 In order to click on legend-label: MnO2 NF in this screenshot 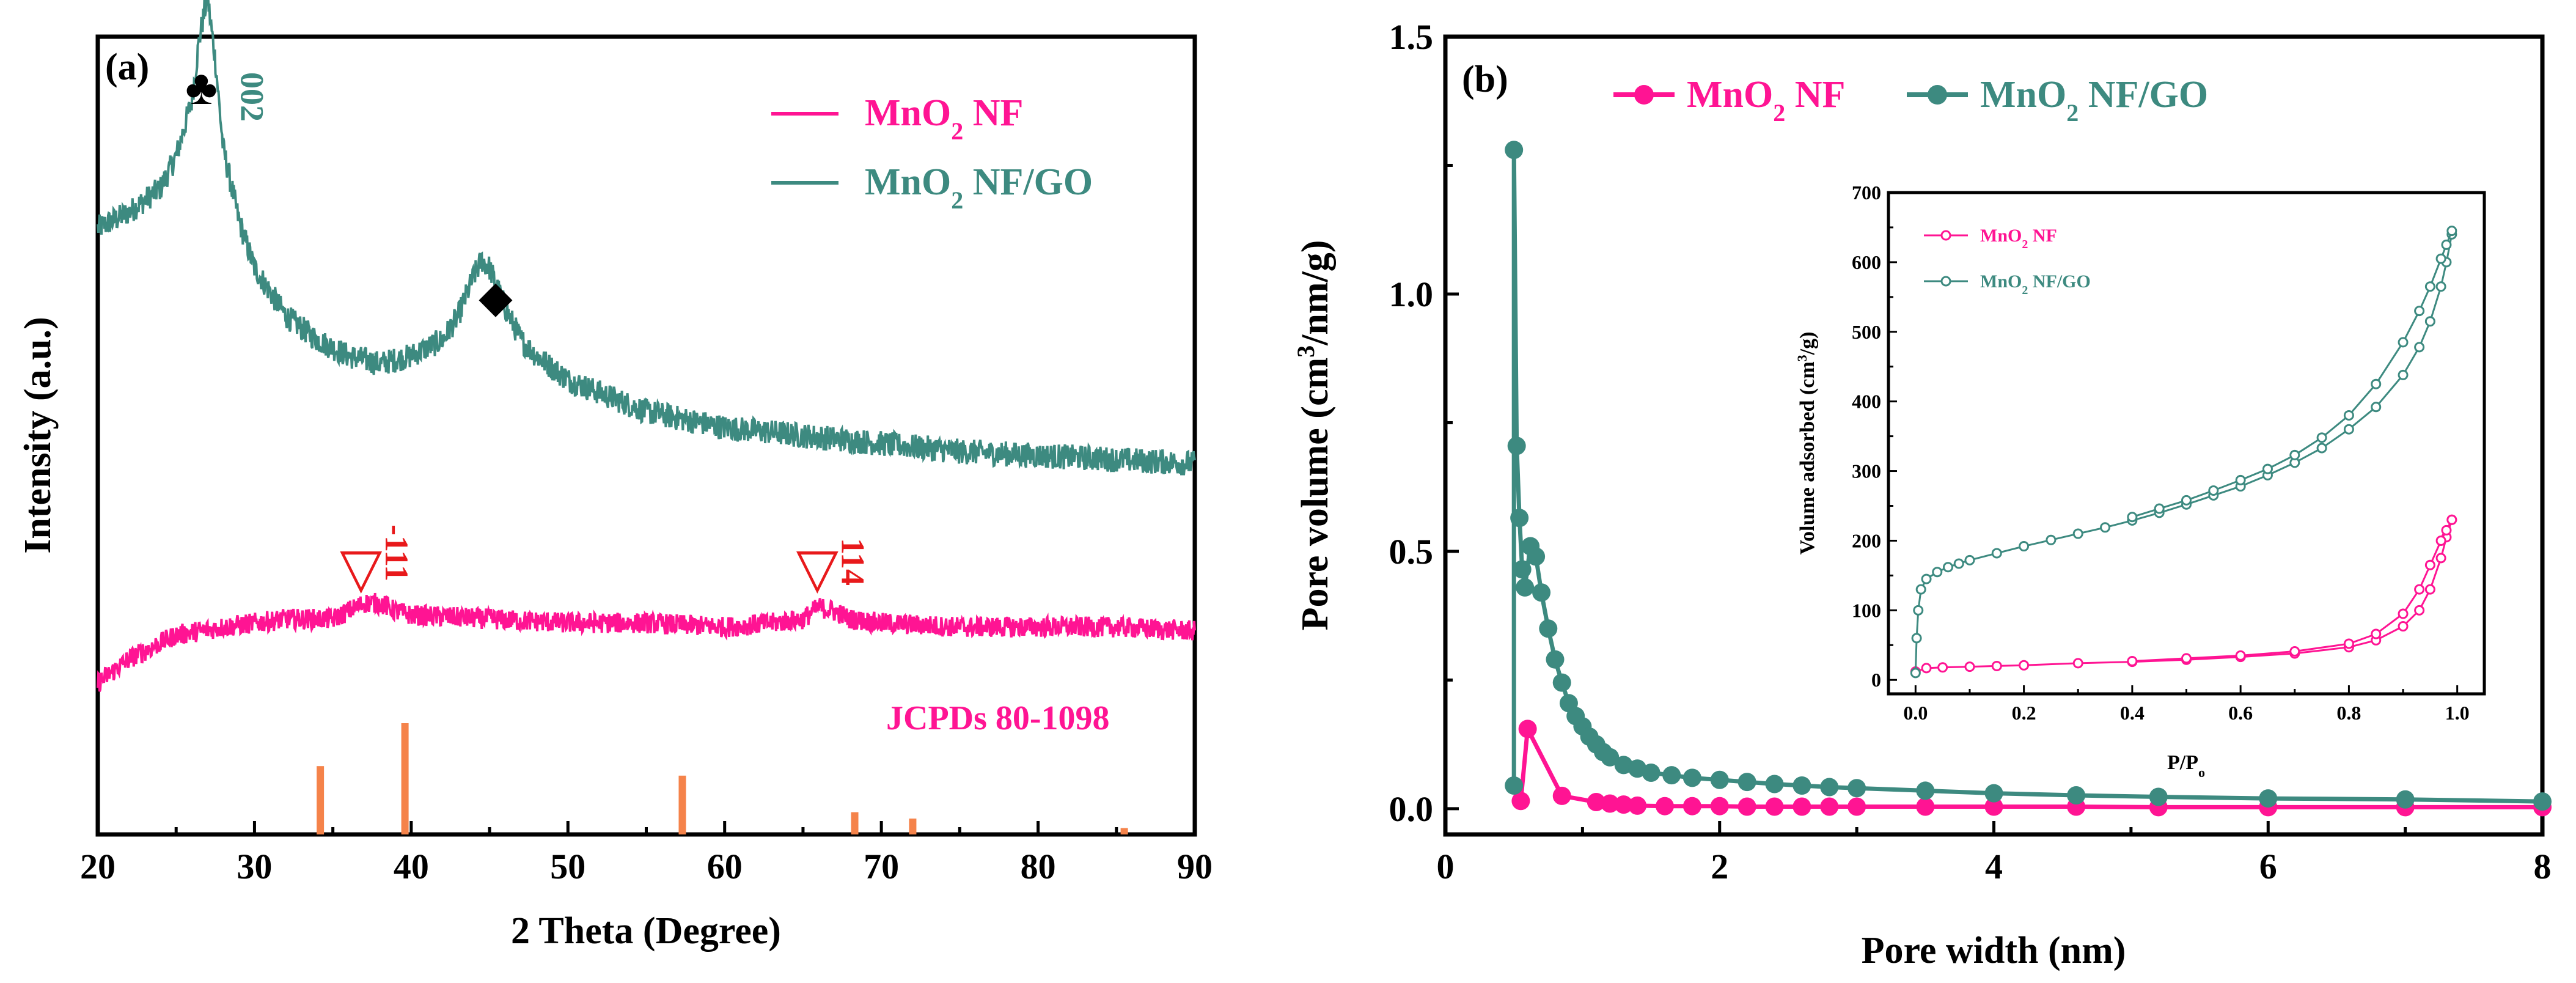, I will do `click(944, 118)`.